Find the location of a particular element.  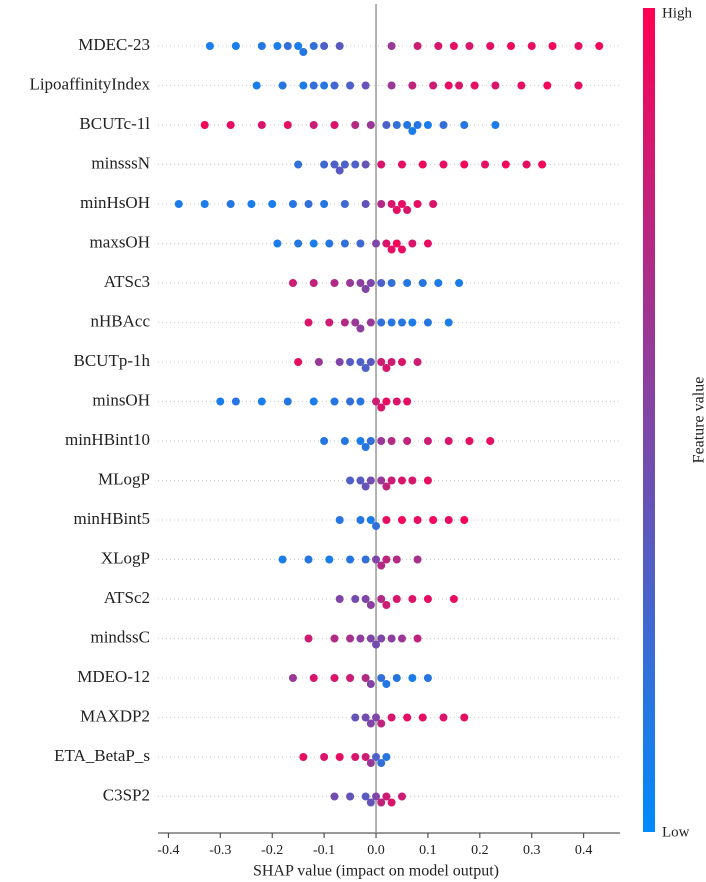

feature-label: maxsOH is located at coordinates (120, 241).